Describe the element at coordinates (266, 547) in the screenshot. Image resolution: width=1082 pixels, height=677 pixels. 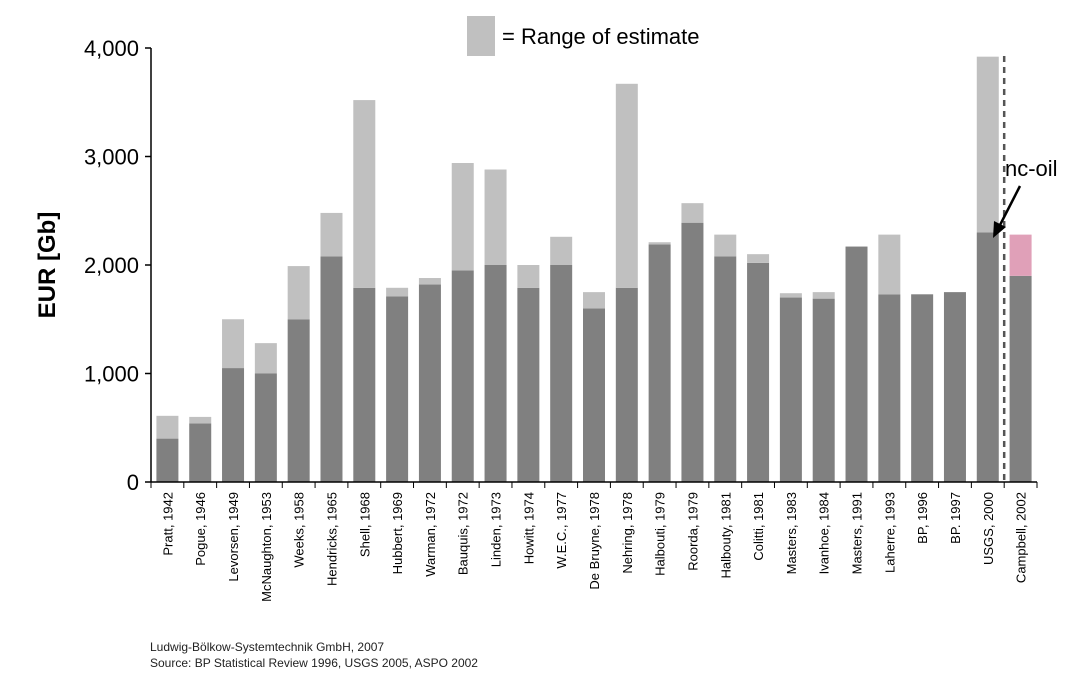
I see `x-tick-label: McNaughton, 1953` at that location.